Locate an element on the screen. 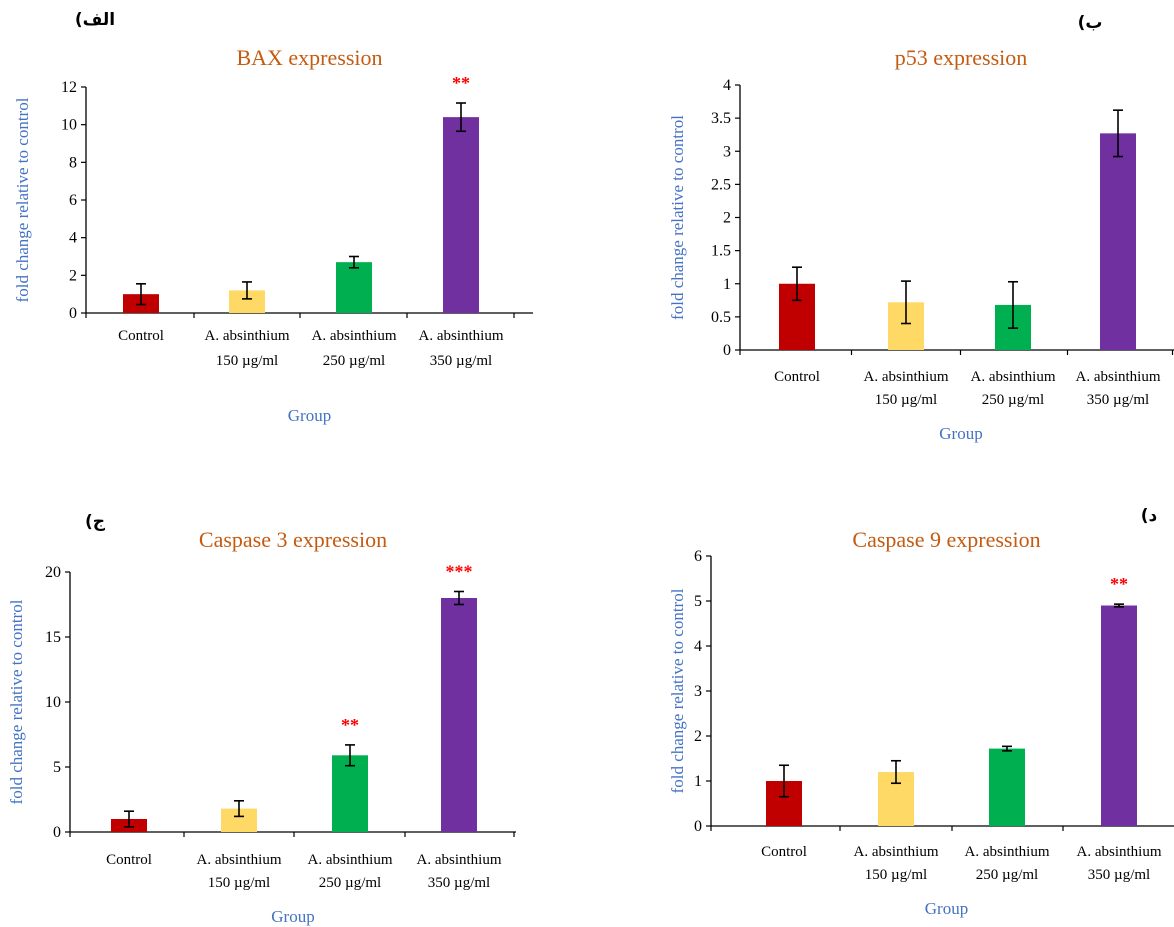 This screenshot has height=927, width=1174. y-tick-label: 12 is located at coordinates (69, 87).